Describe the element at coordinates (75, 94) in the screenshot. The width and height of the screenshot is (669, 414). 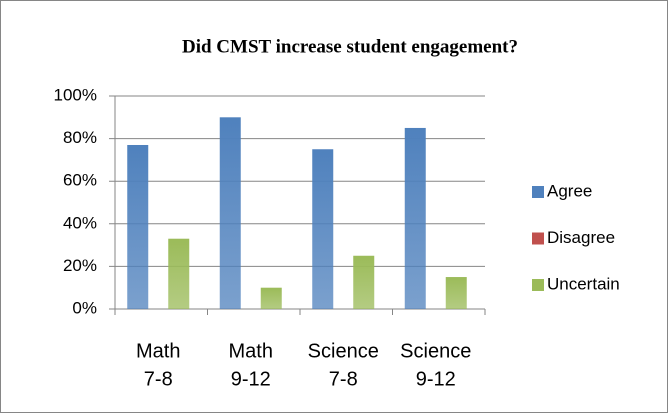
I see `y-tick-label: 100%` at that location.